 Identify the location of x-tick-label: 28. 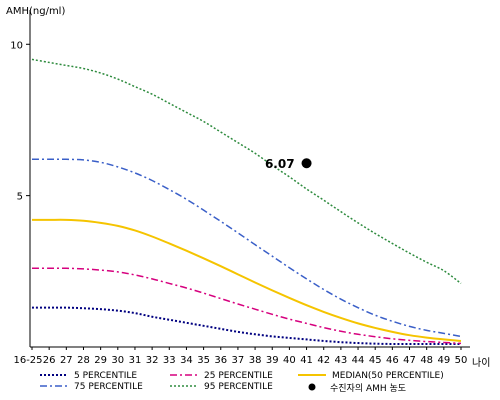
(83, 360).